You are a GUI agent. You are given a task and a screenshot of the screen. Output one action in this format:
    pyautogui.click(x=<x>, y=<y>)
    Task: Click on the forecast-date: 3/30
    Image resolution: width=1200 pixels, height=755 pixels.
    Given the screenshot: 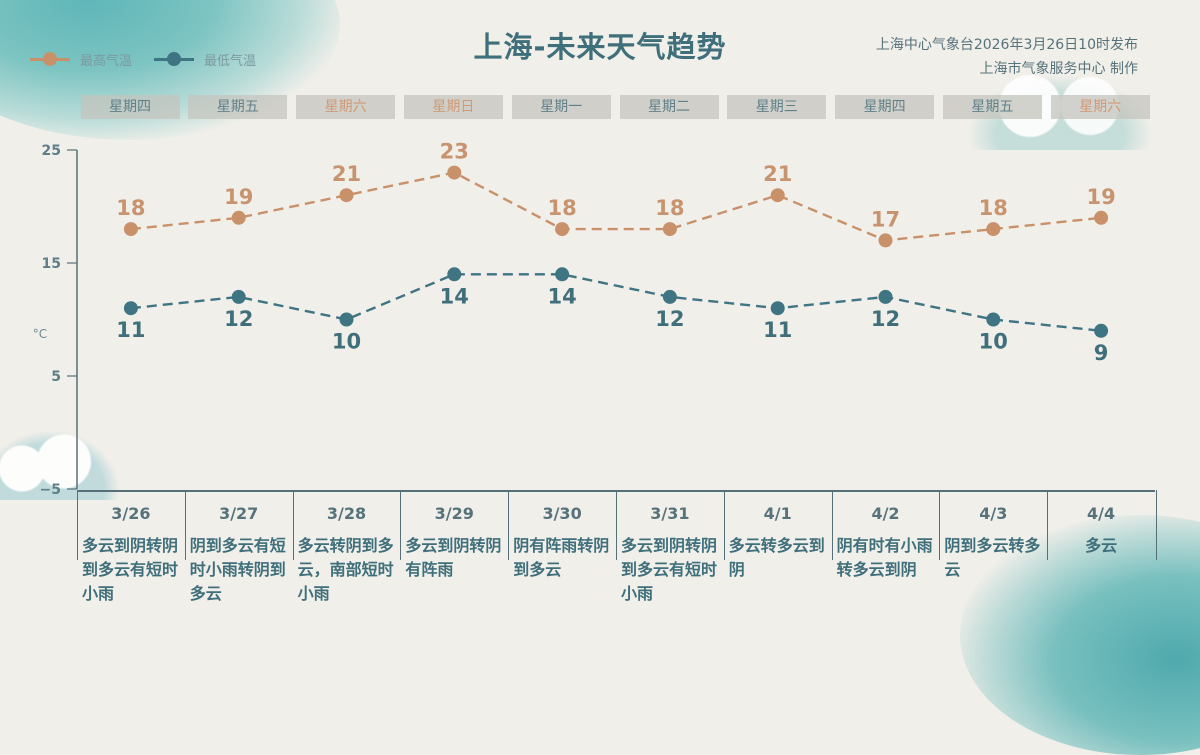 What is the action you would take?
    pyautogui.click(x=562, y=513)
    